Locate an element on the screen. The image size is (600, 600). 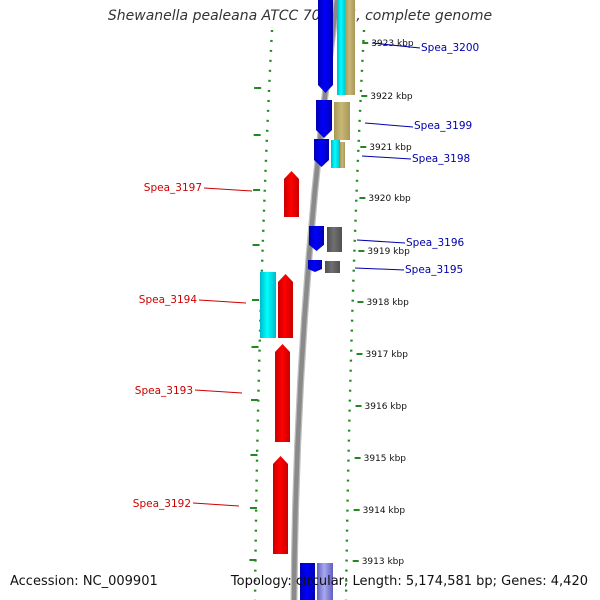
gene-label: Spea_3197 is located at coordinates (173, 188).